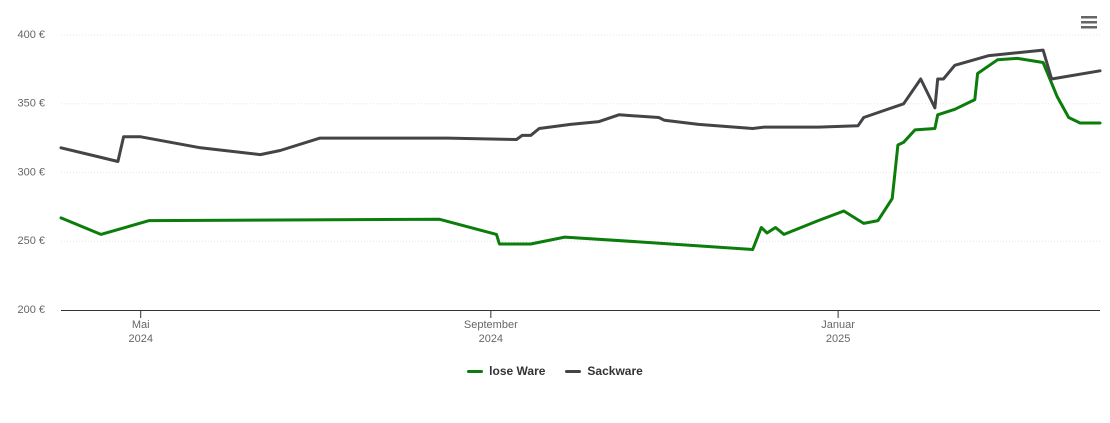 The width and height of the screenshot is (1110, 423). Describe the element at coordinates (140, 332) in the screenshot. I see `x-tick-label: Mai 2024` at that location.